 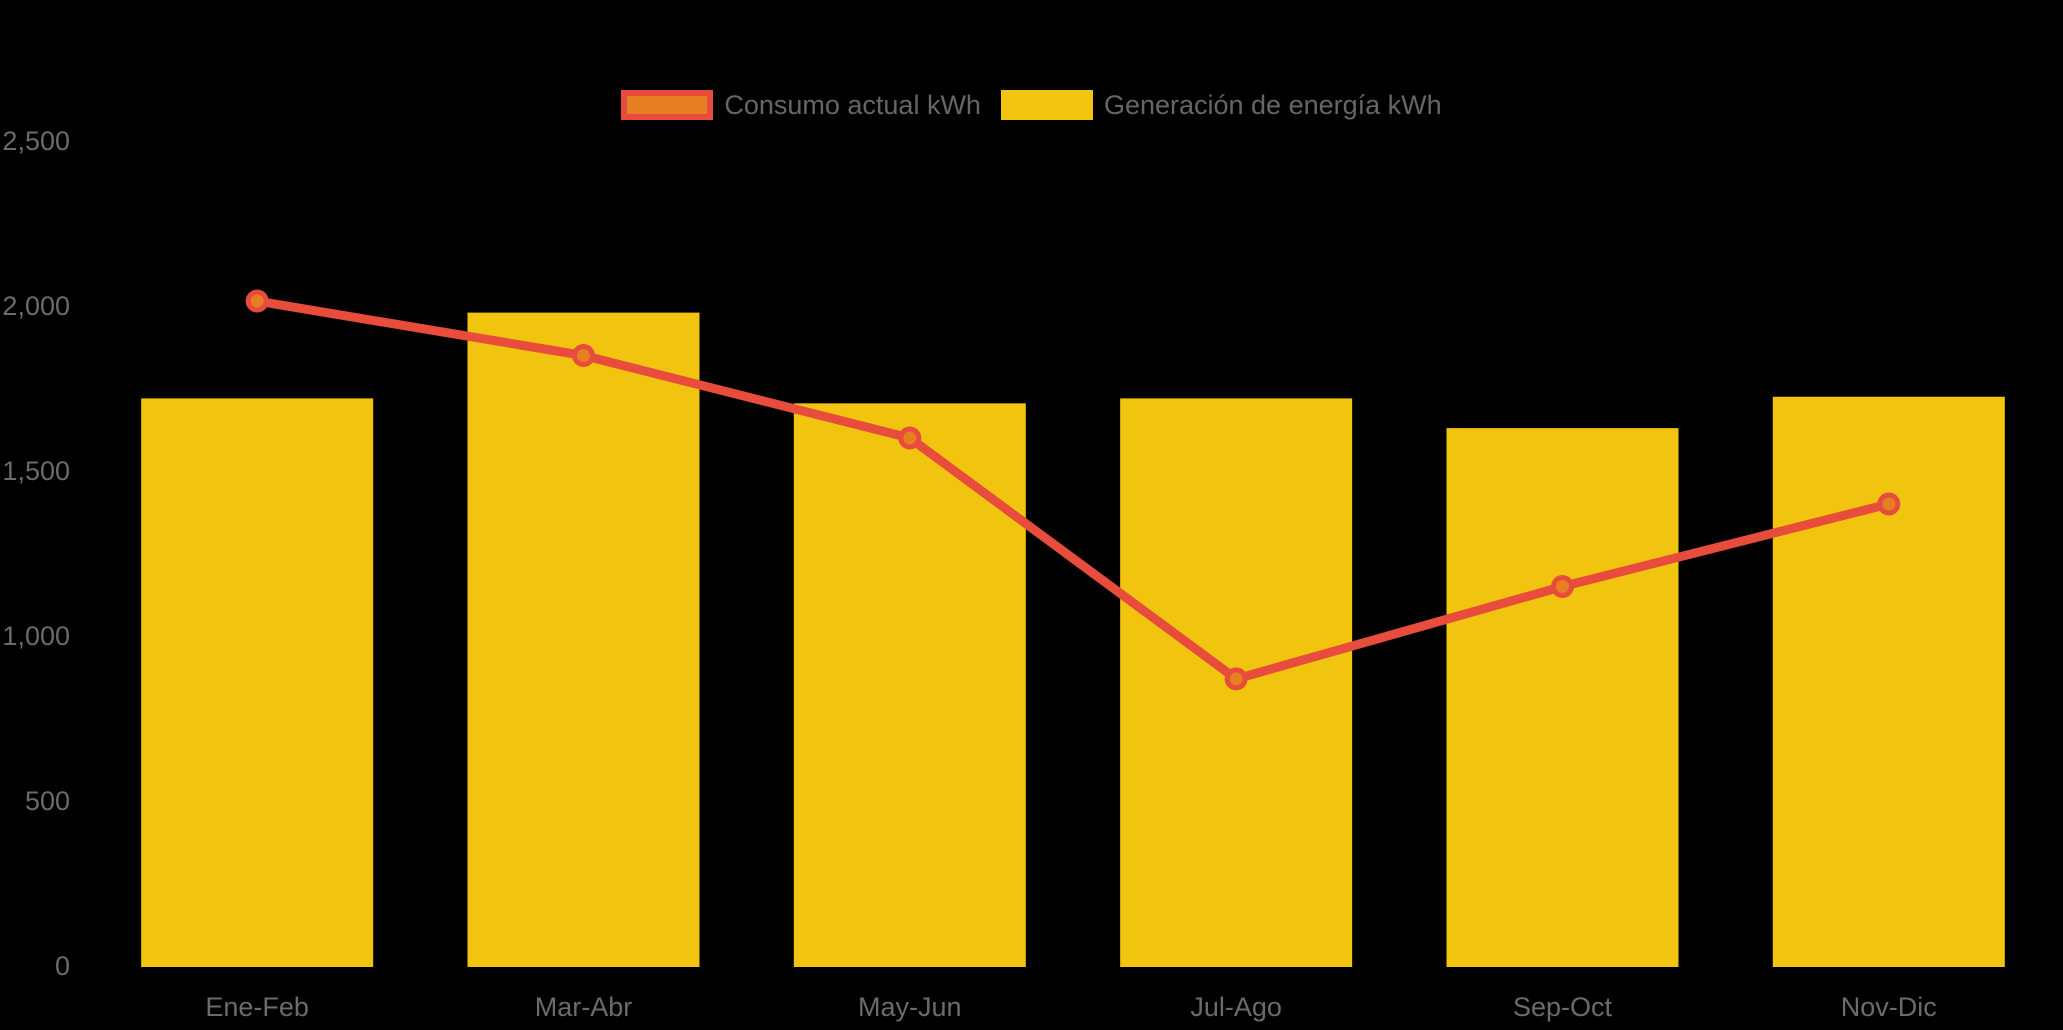 I want to click on legend-label-generacion: Generación de energía kWh, so click(x=1272, y=105).